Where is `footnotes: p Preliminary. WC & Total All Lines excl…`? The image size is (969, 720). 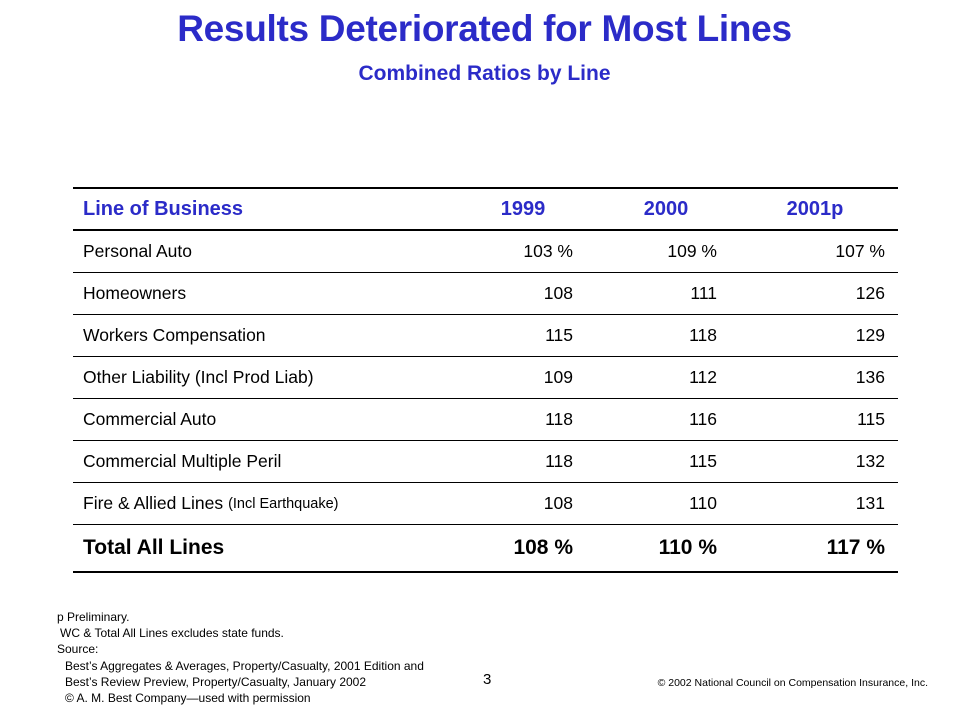
footnotes: p Preliminary. WC & Total All Lines excl… is located at coordinates (240, 657).